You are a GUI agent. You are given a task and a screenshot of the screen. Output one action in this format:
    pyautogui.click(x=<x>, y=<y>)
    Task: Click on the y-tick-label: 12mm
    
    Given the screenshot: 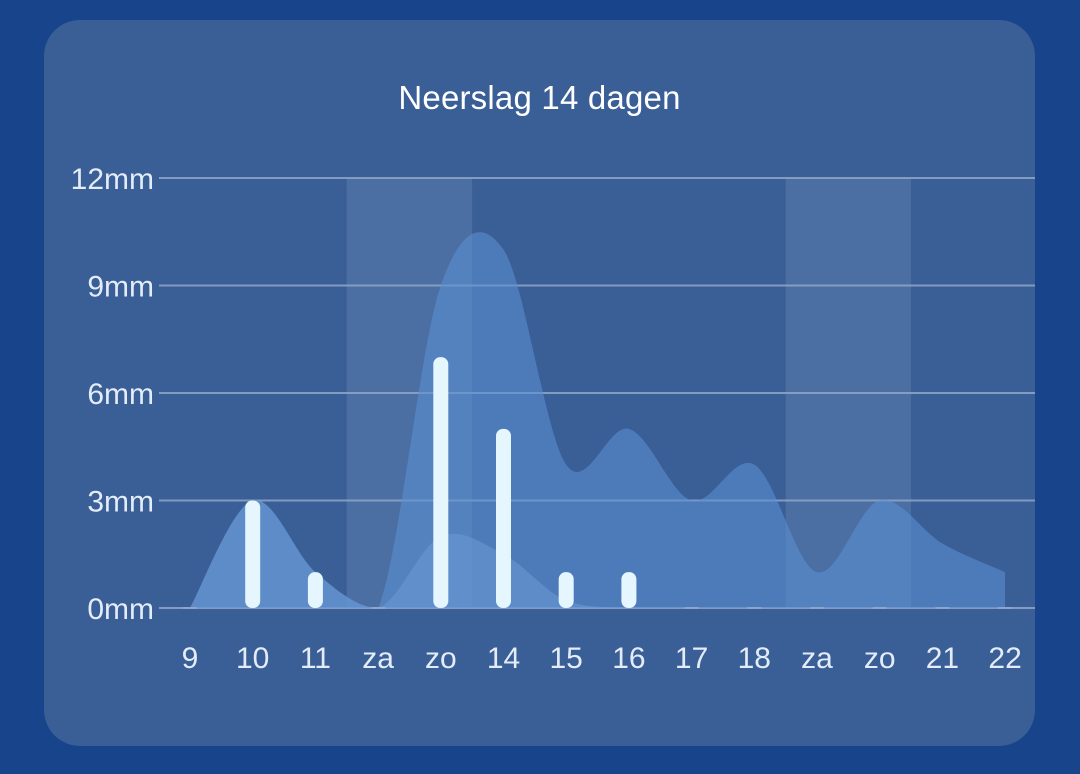 What is the action you would take?
    pyautogui.click(x=112, y=179)
    